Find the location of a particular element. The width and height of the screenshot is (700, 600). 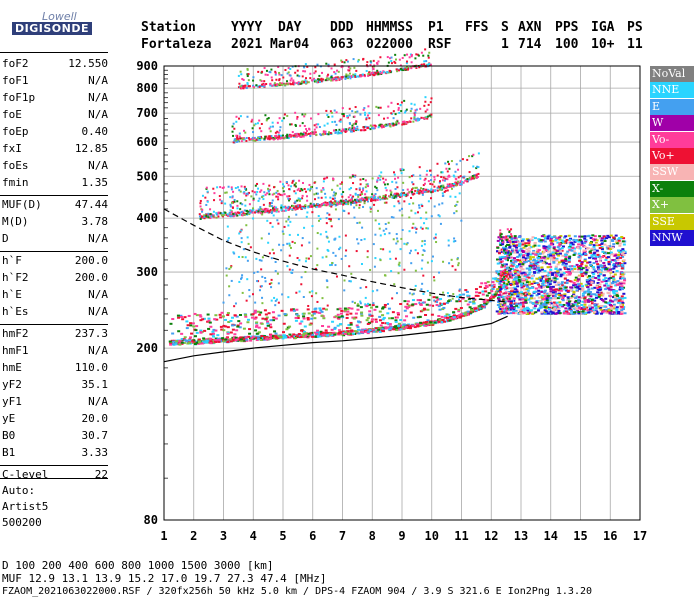

param-name: yF2 is located at coordinates (12, 384).